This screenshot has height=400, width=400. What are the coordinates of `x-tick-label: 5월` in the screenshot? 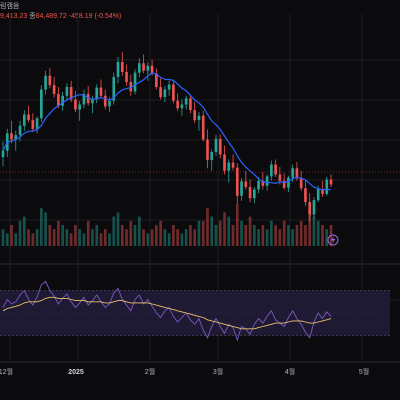 It's located at (364, 371).